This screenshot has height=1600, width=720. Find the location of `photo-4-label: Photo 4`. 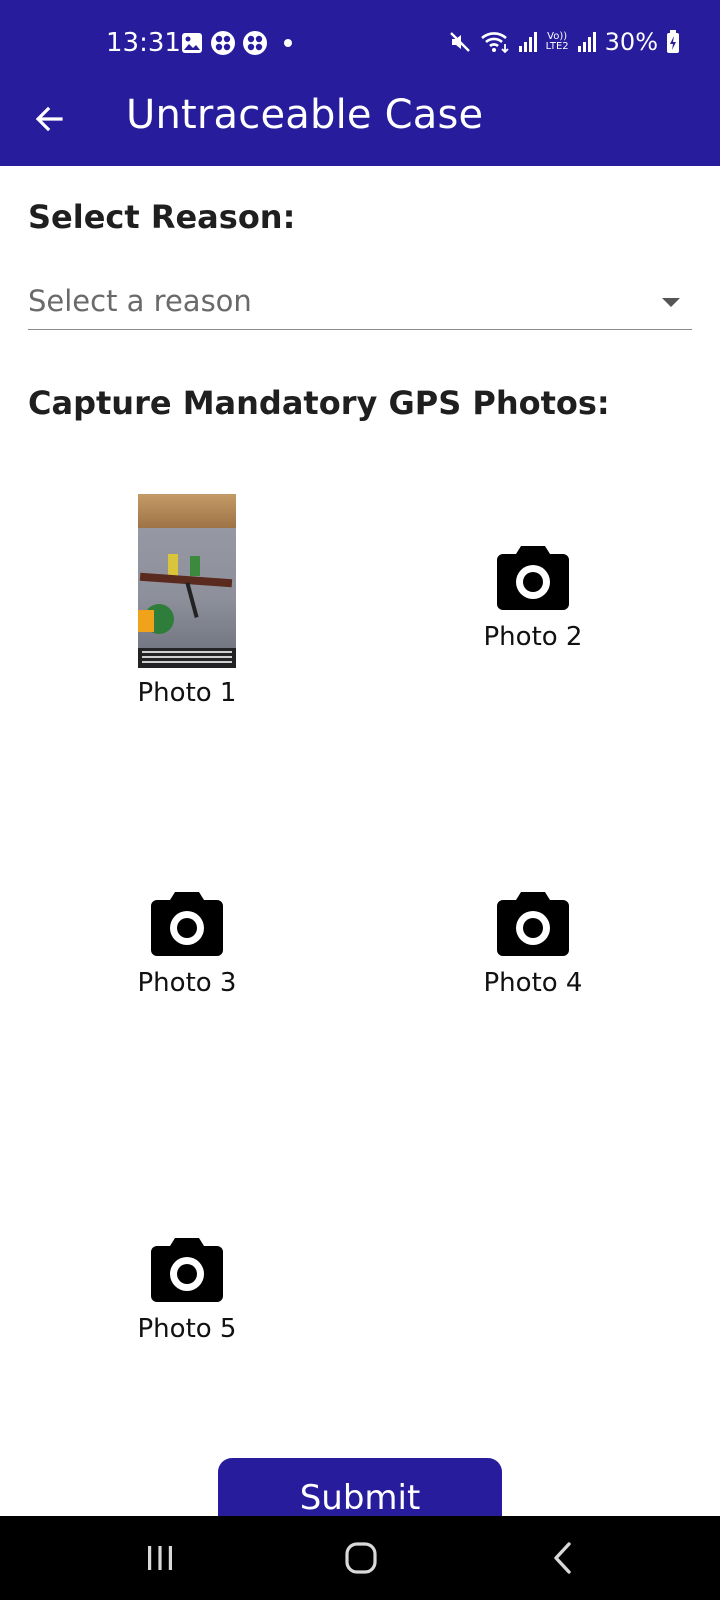

photo-4-label: Photo 4 is located at coordinates (533, 983).